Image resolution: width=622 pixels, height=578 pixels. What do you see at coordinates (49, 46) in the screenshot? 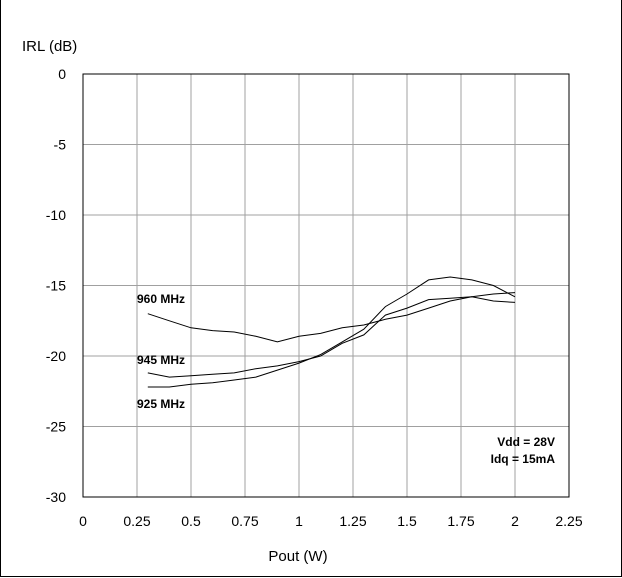
I see `y-axis-label: IRL (dB)` at bounding box center [49, 46].